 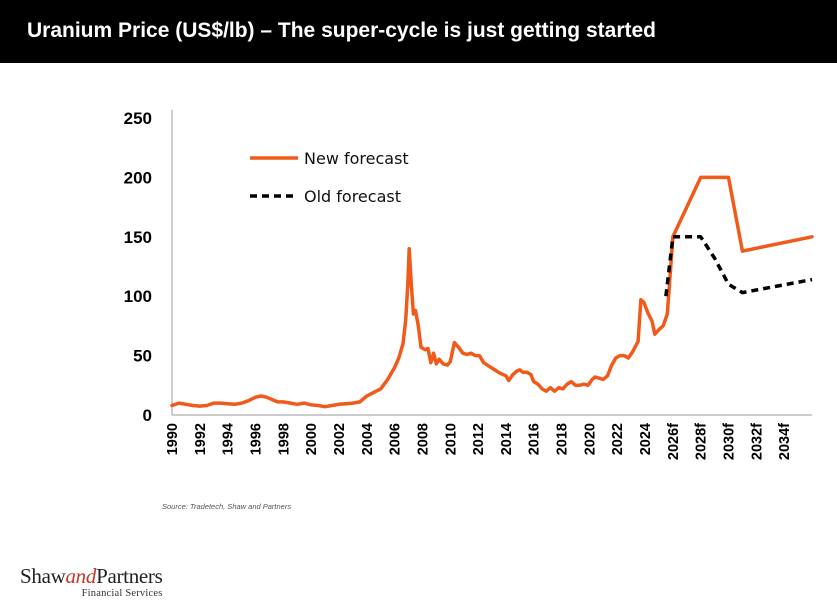 What do you see at coordinates (142, 356) in the screenshot?
I see `y-tick-label: 50` at bounding box center [142, 356].